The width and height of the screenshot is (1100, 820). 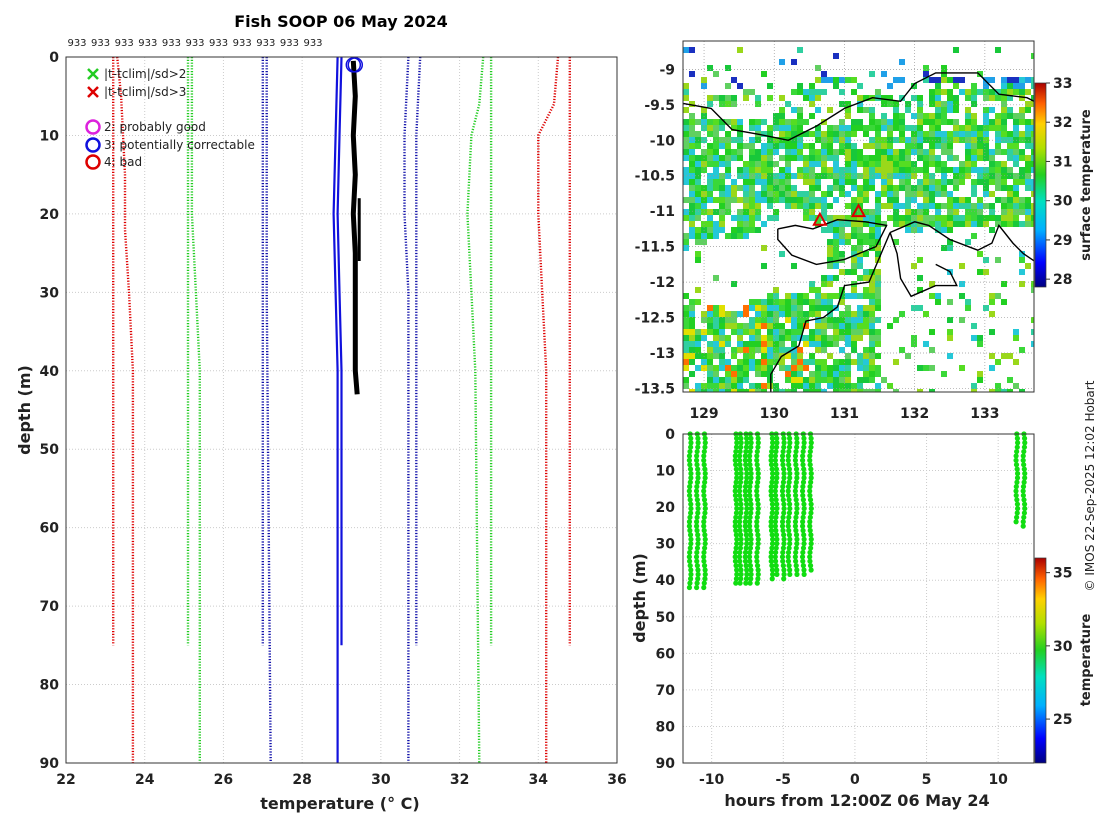 What do you see at coordinates (1040, 660) in the screenshot?
I see `temperature-colorbar` at bounding box center [1040, 660].